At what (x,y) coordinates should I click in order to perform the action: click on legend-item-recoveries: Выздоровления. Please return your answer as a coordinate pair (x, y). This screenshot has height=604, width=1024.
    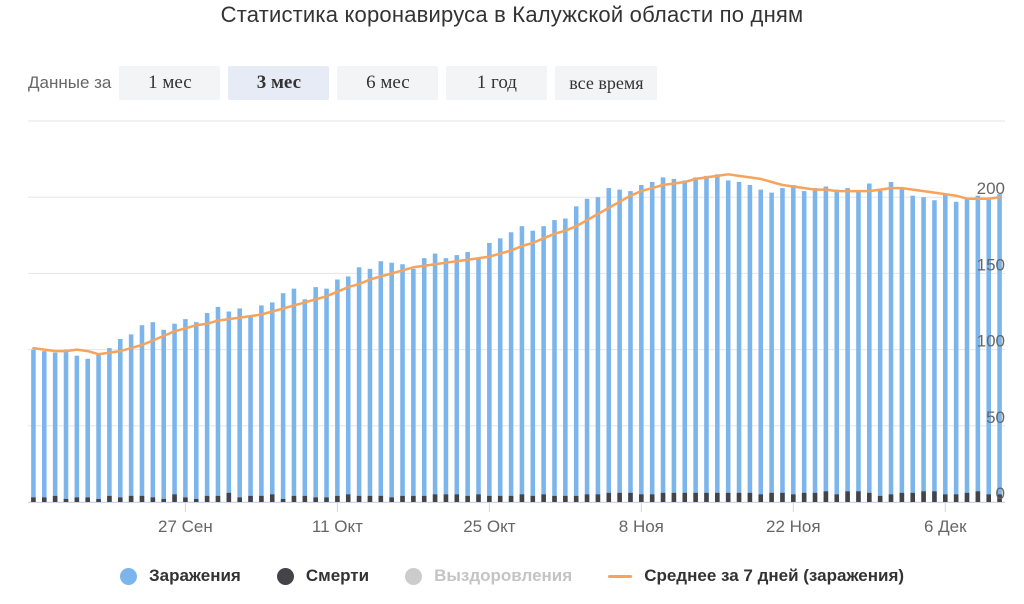
    Looking at the image, I should click on (488, 576).